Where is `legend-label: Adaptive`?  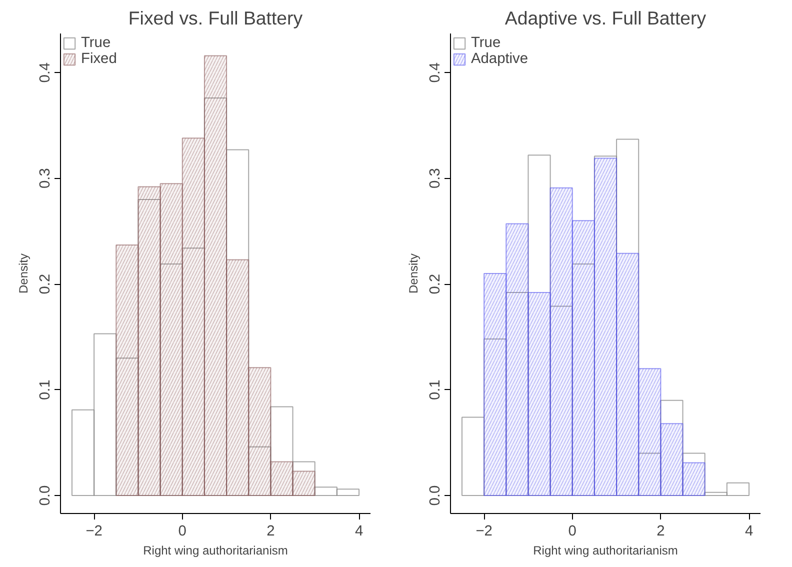
legend-label: Adaptive is located at coordinates (499, 59).